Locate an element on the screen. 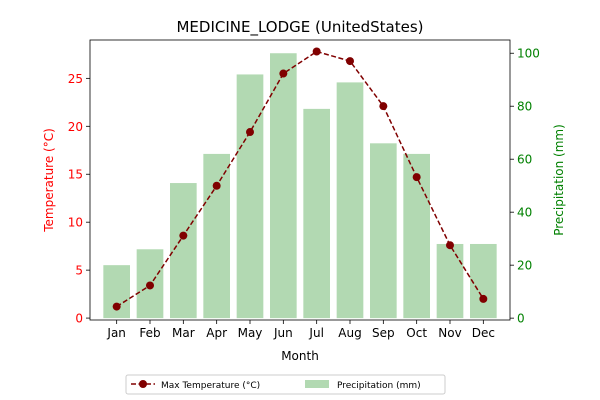 This screenshot has width=600, height=400. precipitation-bar-mar is located at coordinates (183, 251).